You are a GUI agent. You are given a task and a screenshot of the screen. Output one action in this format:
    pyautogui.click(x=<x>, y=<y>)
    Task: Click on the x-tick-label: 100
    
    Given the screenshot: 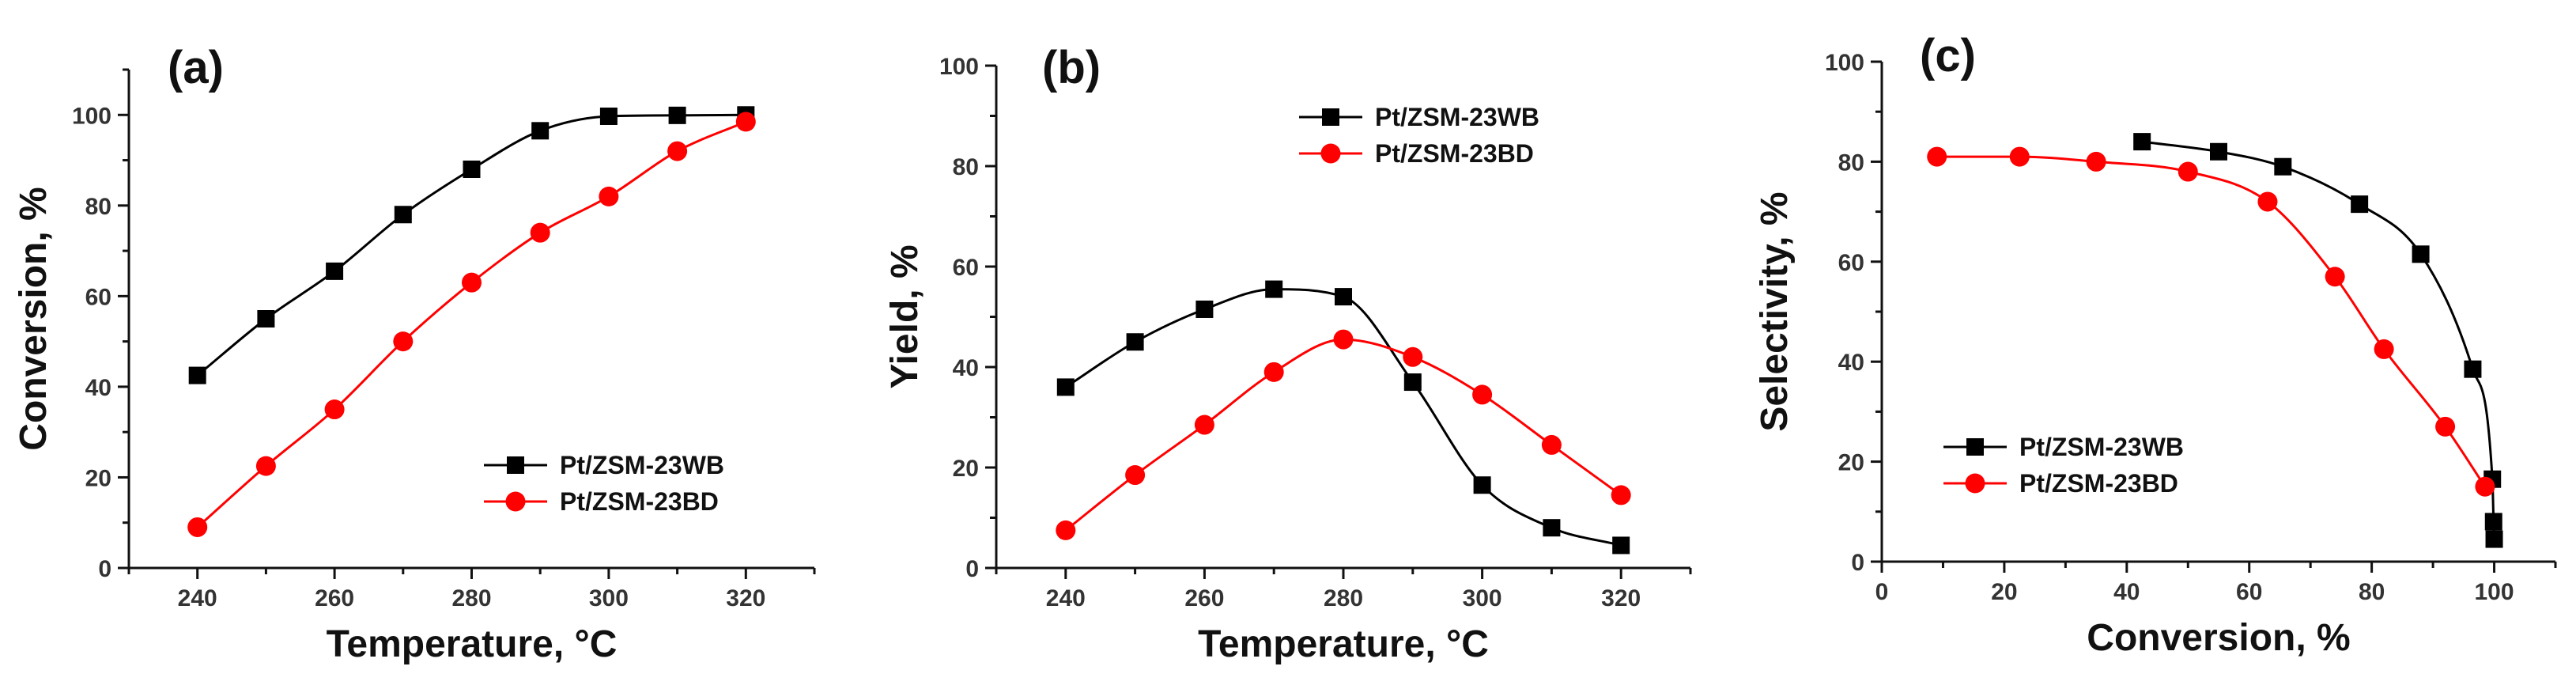 What is the action you would take?
    pyautogui.click(x=2494, y=592)
    